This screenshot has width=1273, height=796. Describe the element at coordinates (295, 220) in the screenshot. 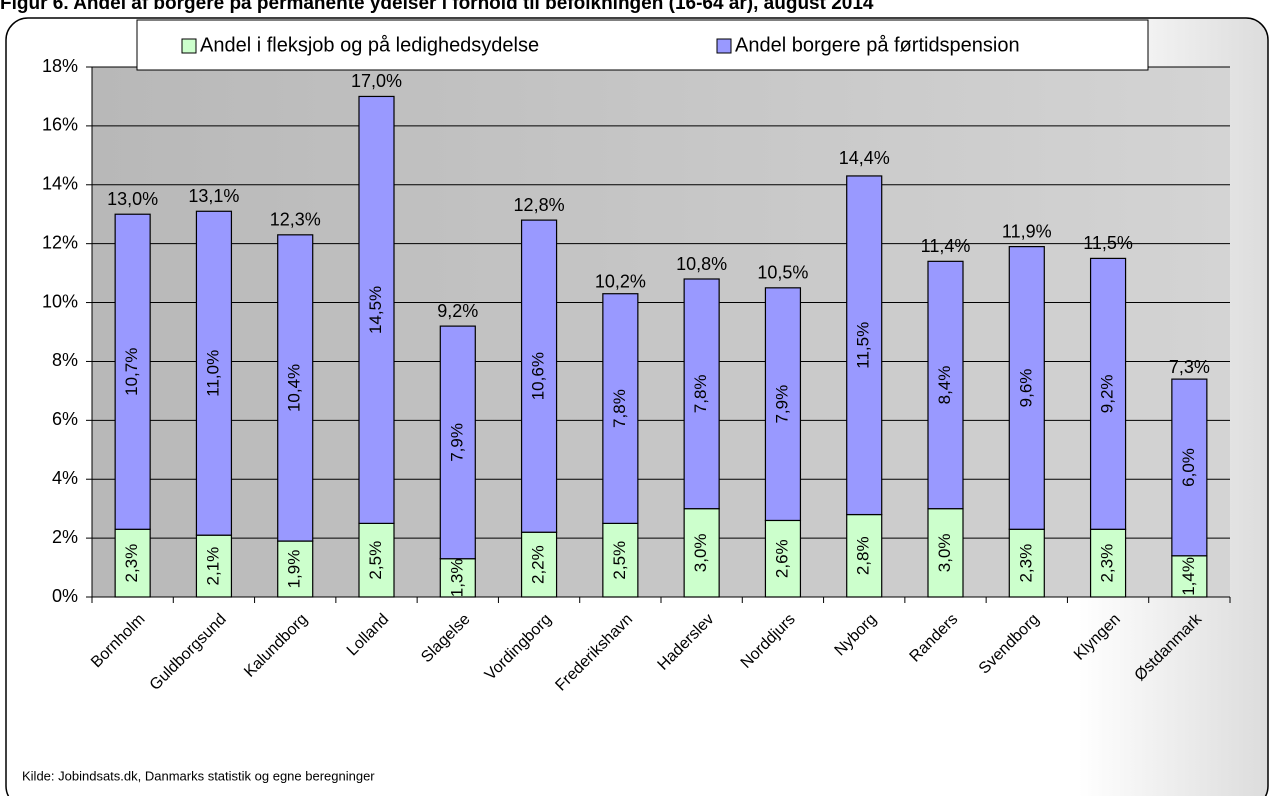

I see `total-label: 12,3%` at that location.